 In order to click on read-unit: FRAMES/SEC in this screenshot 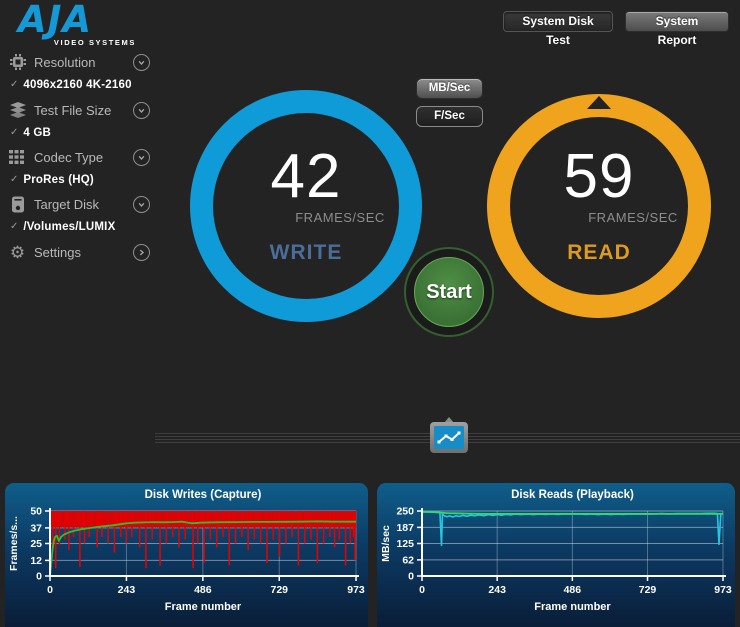, I will do `click(633, 217)`.